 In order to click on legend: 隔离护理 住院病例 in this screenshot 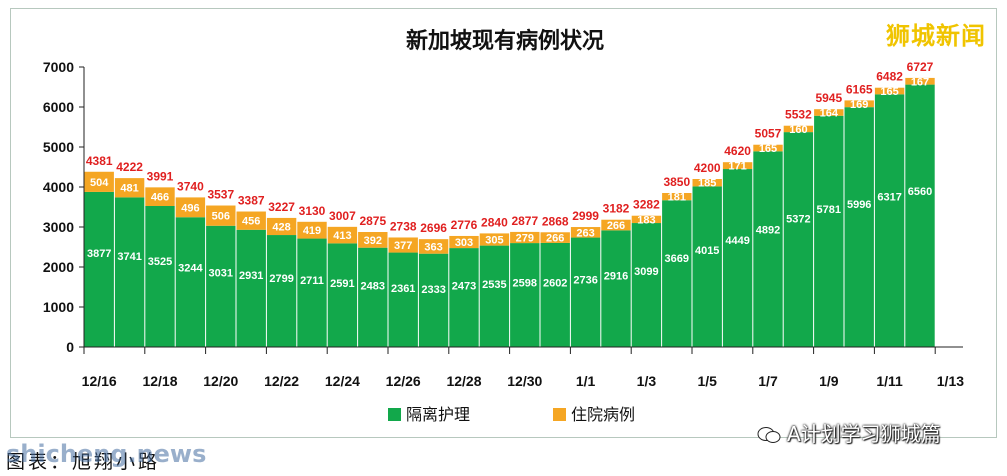, I will do `click(511, 414)`.